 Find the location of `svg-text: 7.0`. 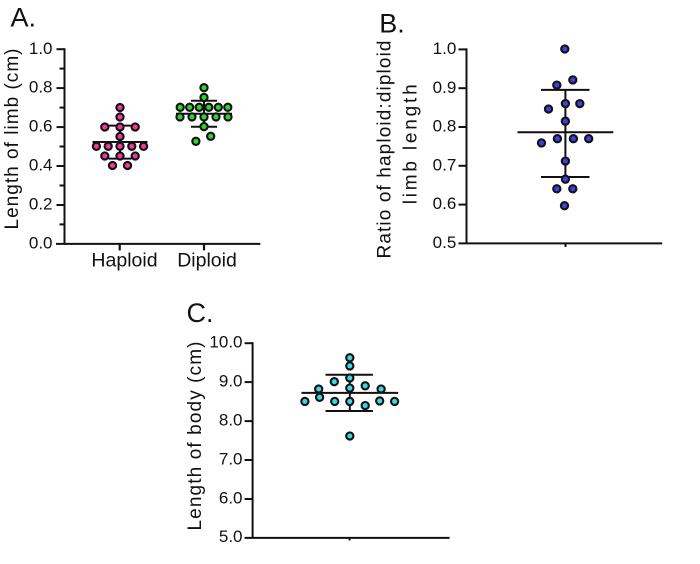

svg-text: 7.0 is located at coordinates (231, 458).